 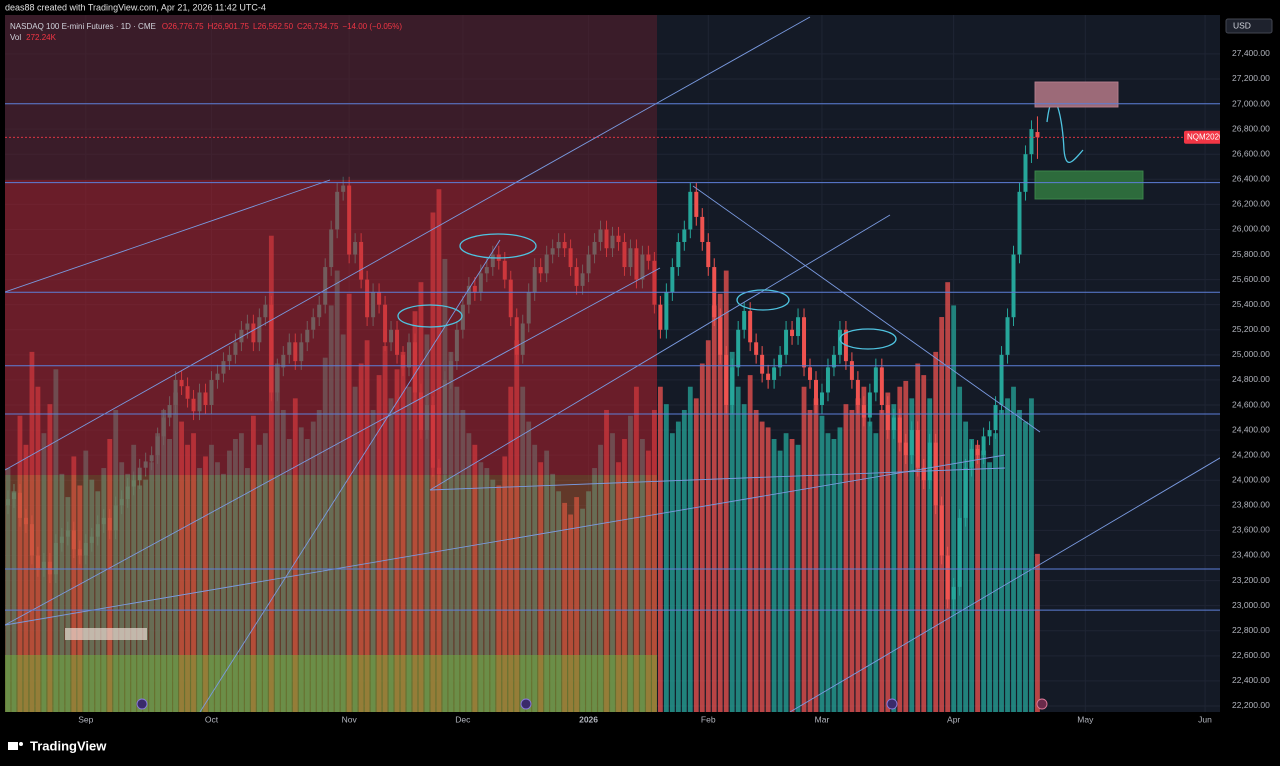 I want to click on y-tick-label: 25,200.00, so click(x=1251, y=329).